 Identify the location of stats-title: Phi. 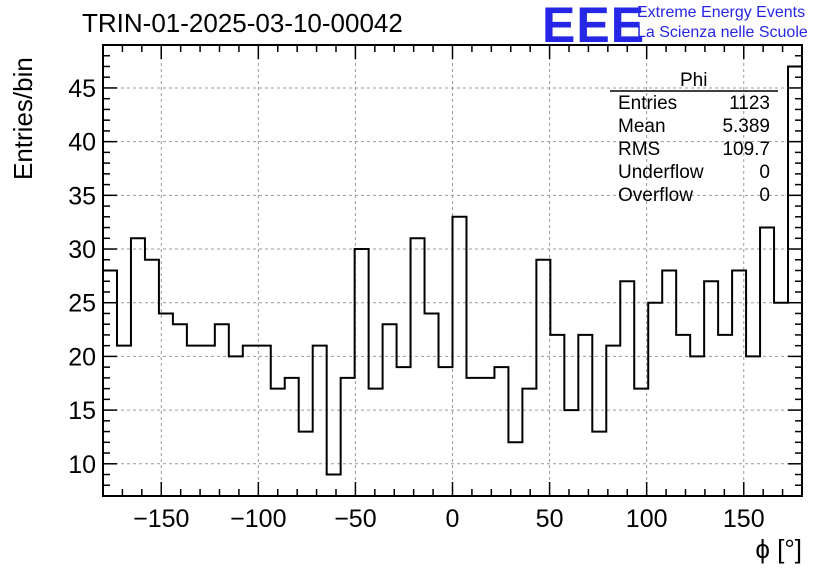
(694, 80).